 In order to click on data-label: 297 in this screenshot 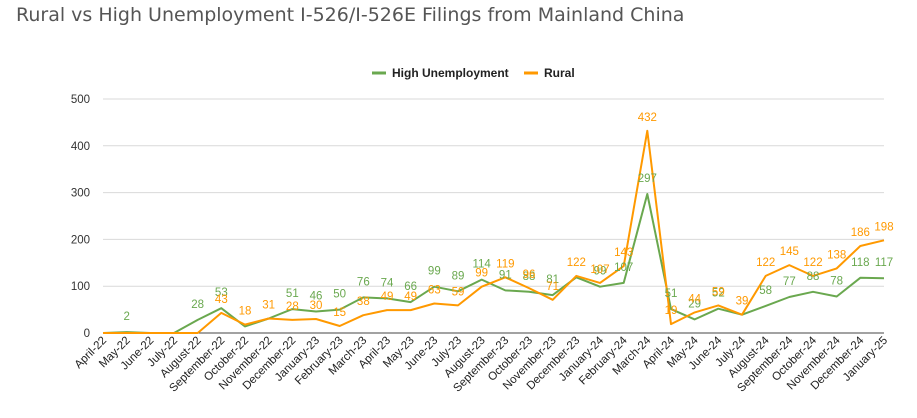, I will do `click(647, 179)`.